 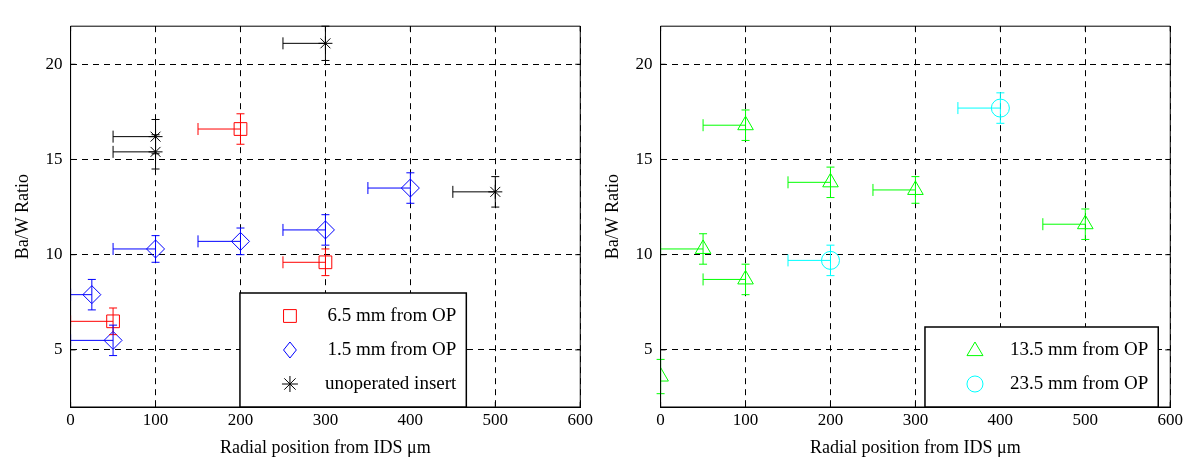 What do you see at coordinates (392, 314) in the screenshot?
I see `legend-label: 6.5 mm from OP` at bounding box center [392, 314].